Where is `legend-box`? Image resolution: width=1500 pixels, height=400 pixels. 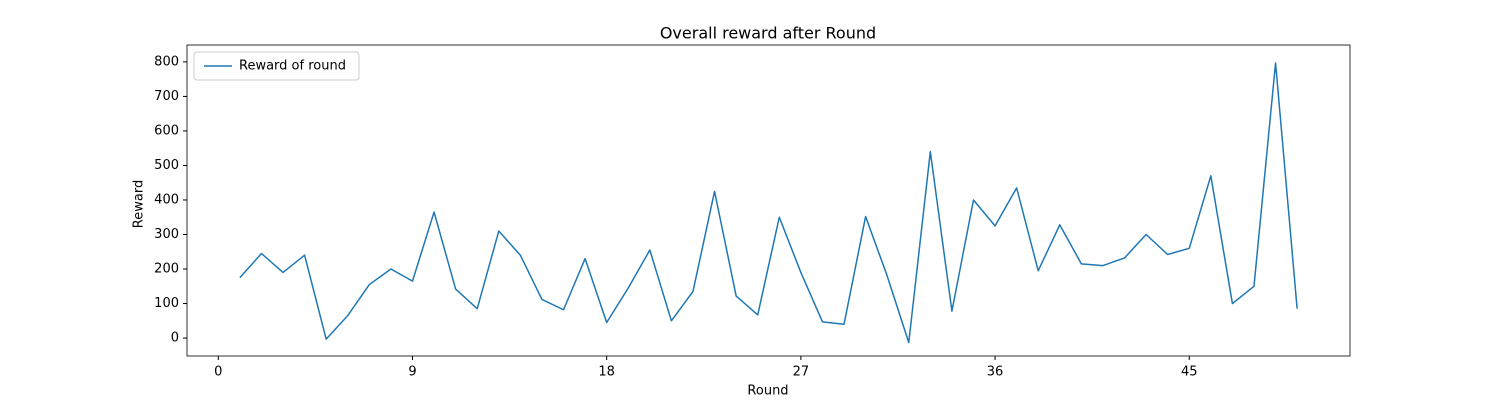
legend-box is located at coordinates (276, 66).